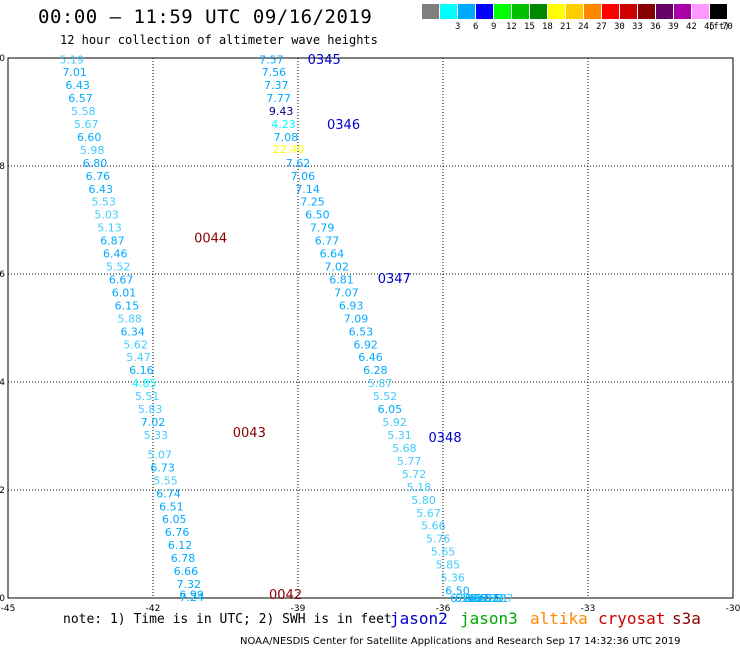 The width and height of the screenshot is (740, 650). I want to click on legend-label: 39, so click(673, 27).